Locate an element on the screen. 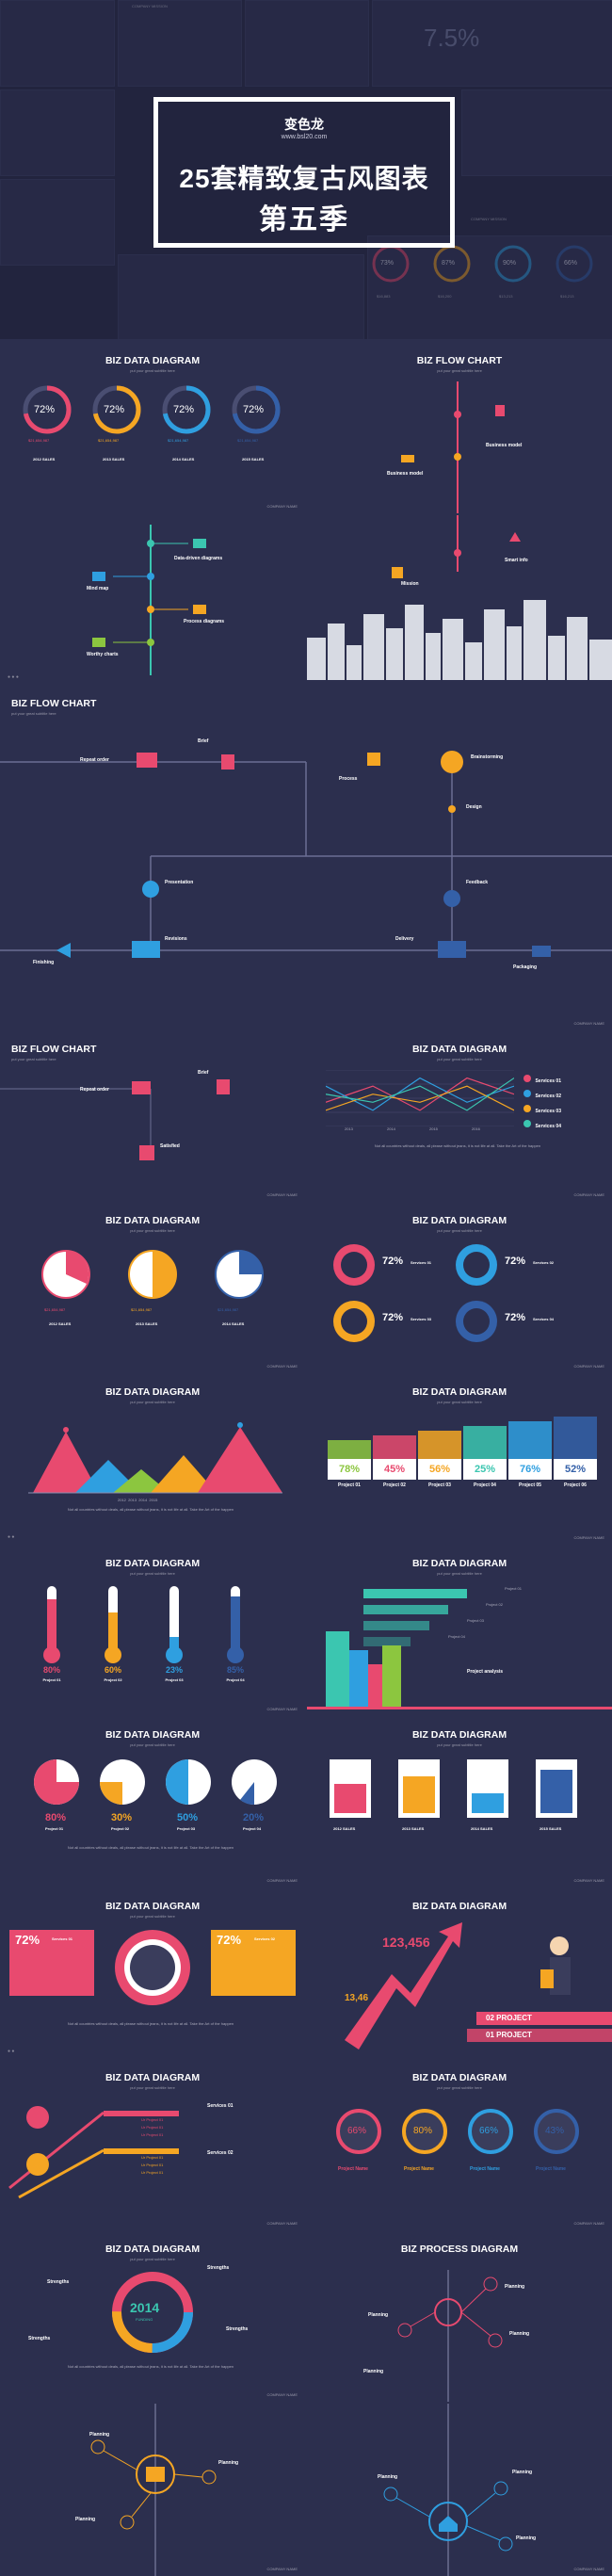 Image resolution: width=612 pixels, height=2576 pixels. bg-circle-1: 73% is located at coordinates (387, 263).